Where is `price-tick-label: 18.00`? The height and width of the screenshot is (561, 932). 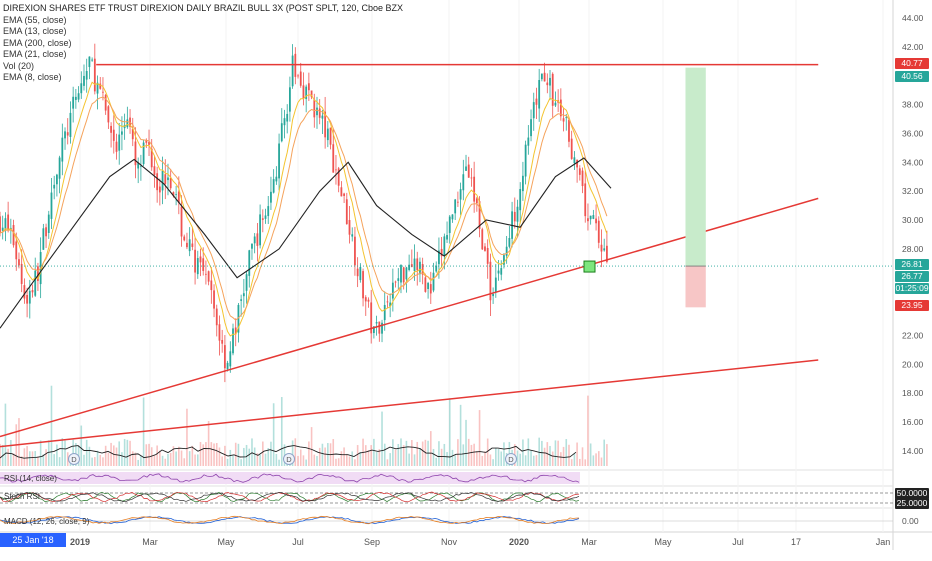 price-tick-label: 18.00 is located at coordinates (913, 393).